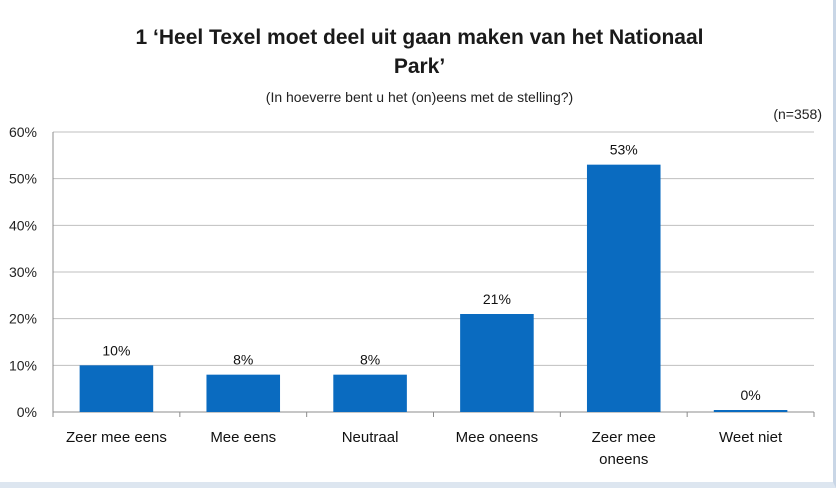 This screenshot has width=839, height=494. I want to click on y-tick-label: 20%, so click(23, 319).